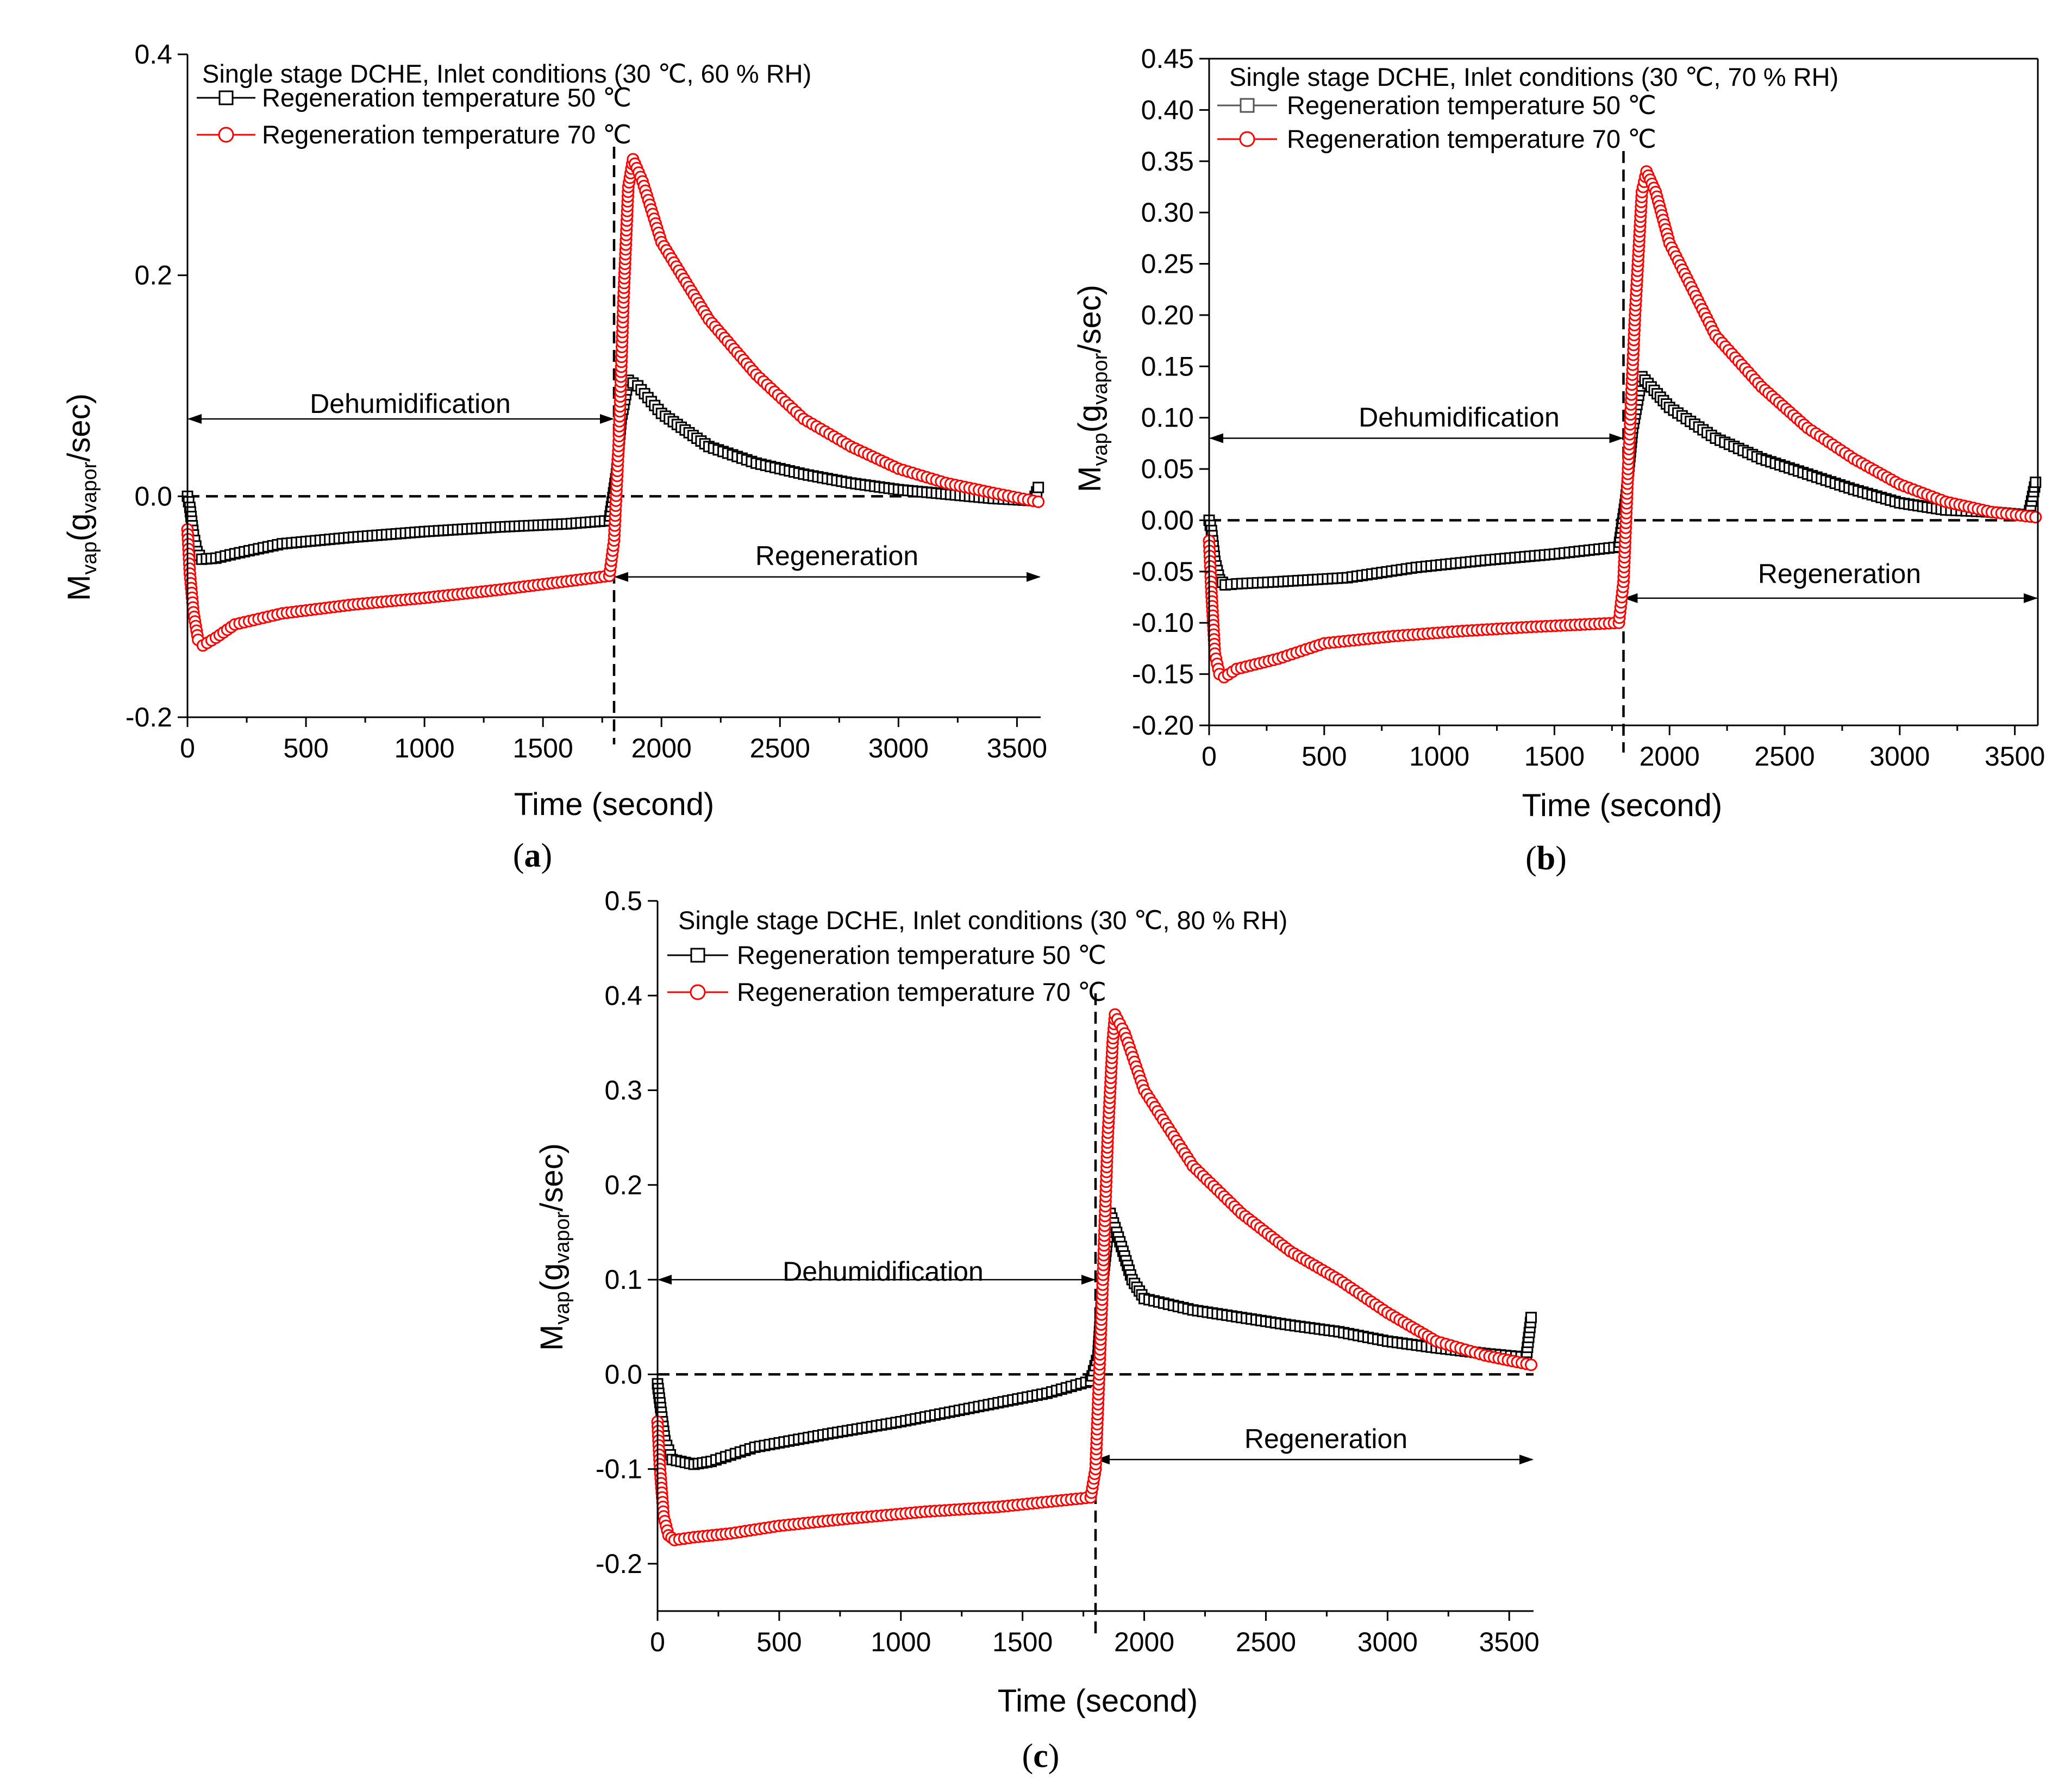 This screenshot has width=2071, height=1792. What do you see at coordinates (1167, 161) in the screenshot?
I see `y-tick-label: 0.35` at bounding box center [1167, 161].